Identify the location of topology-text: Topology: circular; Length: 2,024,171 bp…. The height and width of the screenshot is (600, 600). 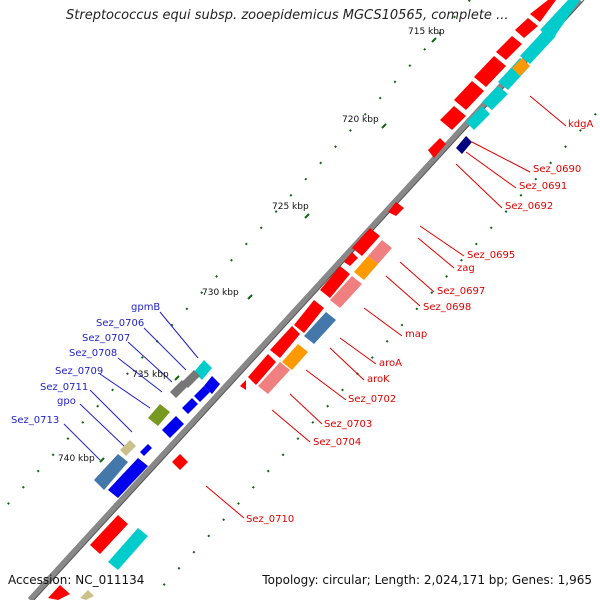
(427, 580).